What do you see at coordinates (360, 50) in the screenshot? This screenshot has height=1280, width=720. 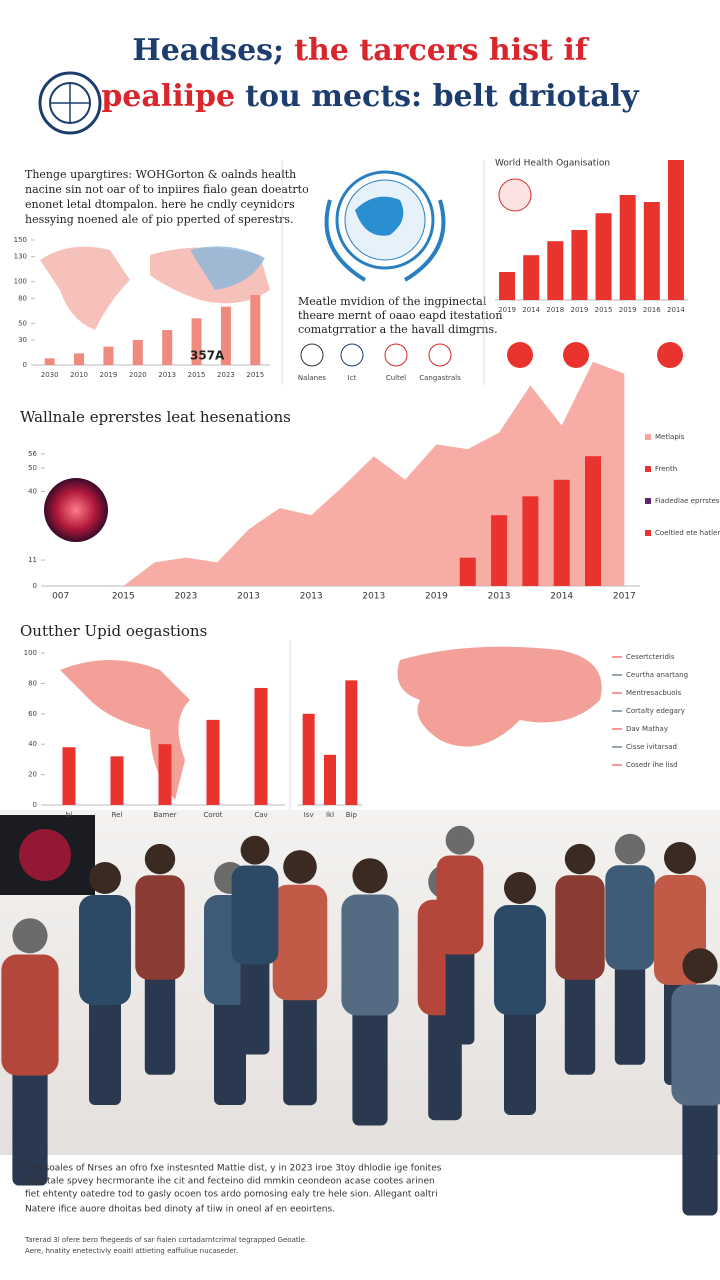 I see `title-line-1: Headses; the tarcers hist if` at bounding box center [360, 50].